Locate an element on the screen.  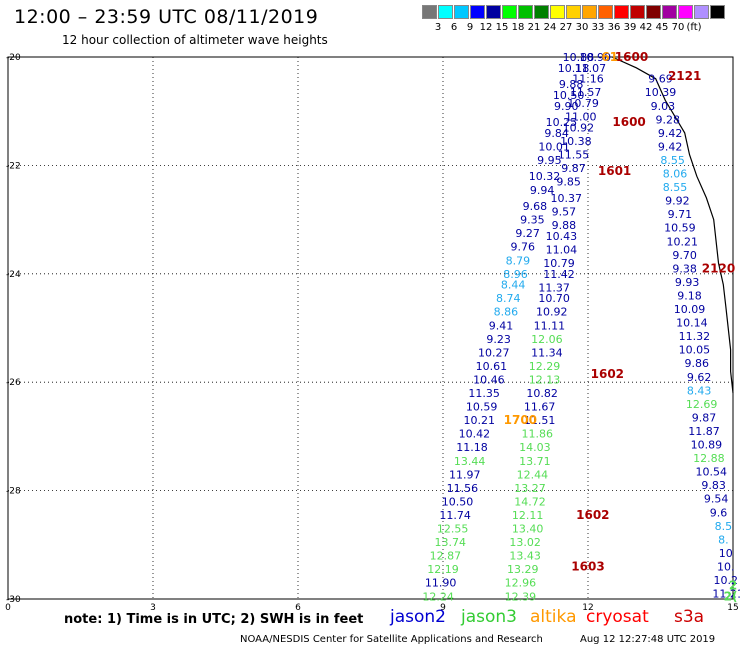
wave-height-value: 14.72 is located at coordinates (530, 501).